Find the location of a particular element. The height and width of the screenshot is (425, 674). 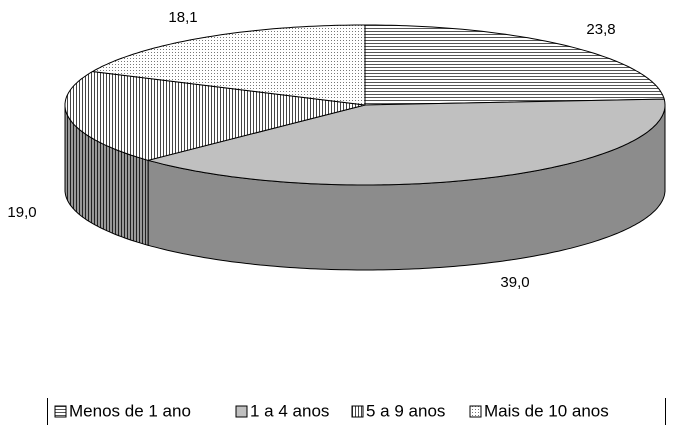

legend-label: Mais de 10 anos is located at coordinates (546, 410).